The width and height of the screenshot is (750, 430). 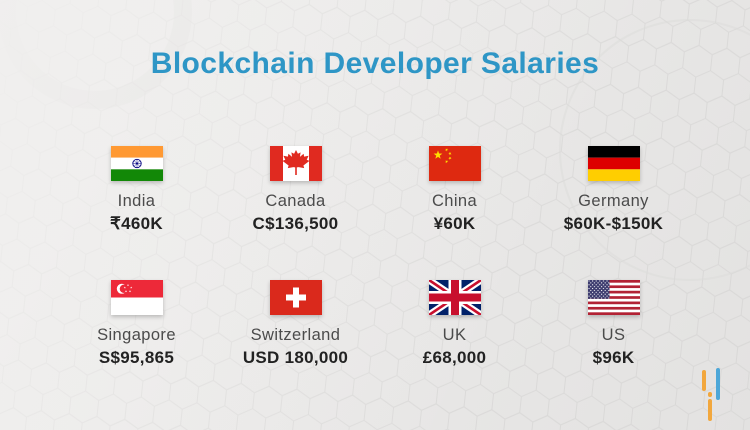 What do you see at coordinates (454, 190) in the screenshot?
I see `salary-card-china: China ¥60K` at bounding box center [454, 190].